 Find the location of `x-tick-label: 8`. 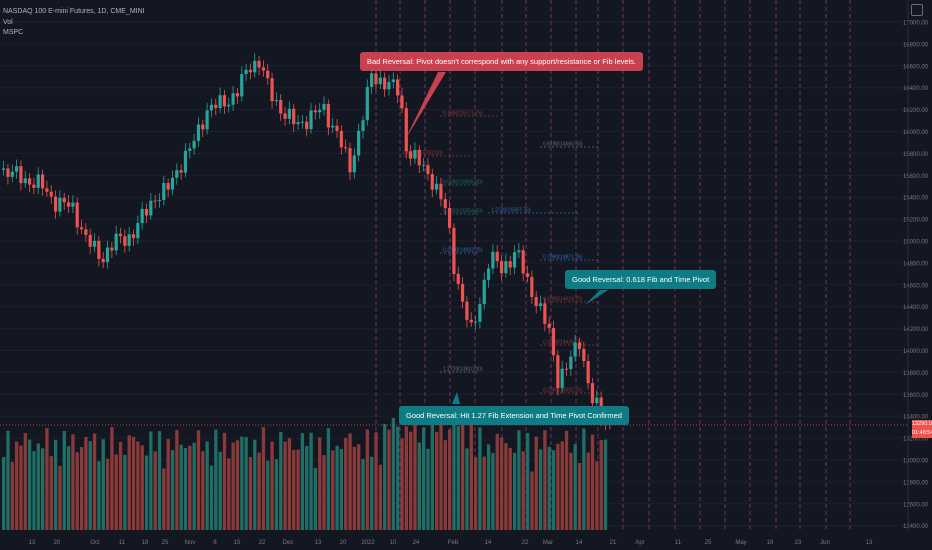

x-tick-label: 8 is located at coordinates (215, 543).